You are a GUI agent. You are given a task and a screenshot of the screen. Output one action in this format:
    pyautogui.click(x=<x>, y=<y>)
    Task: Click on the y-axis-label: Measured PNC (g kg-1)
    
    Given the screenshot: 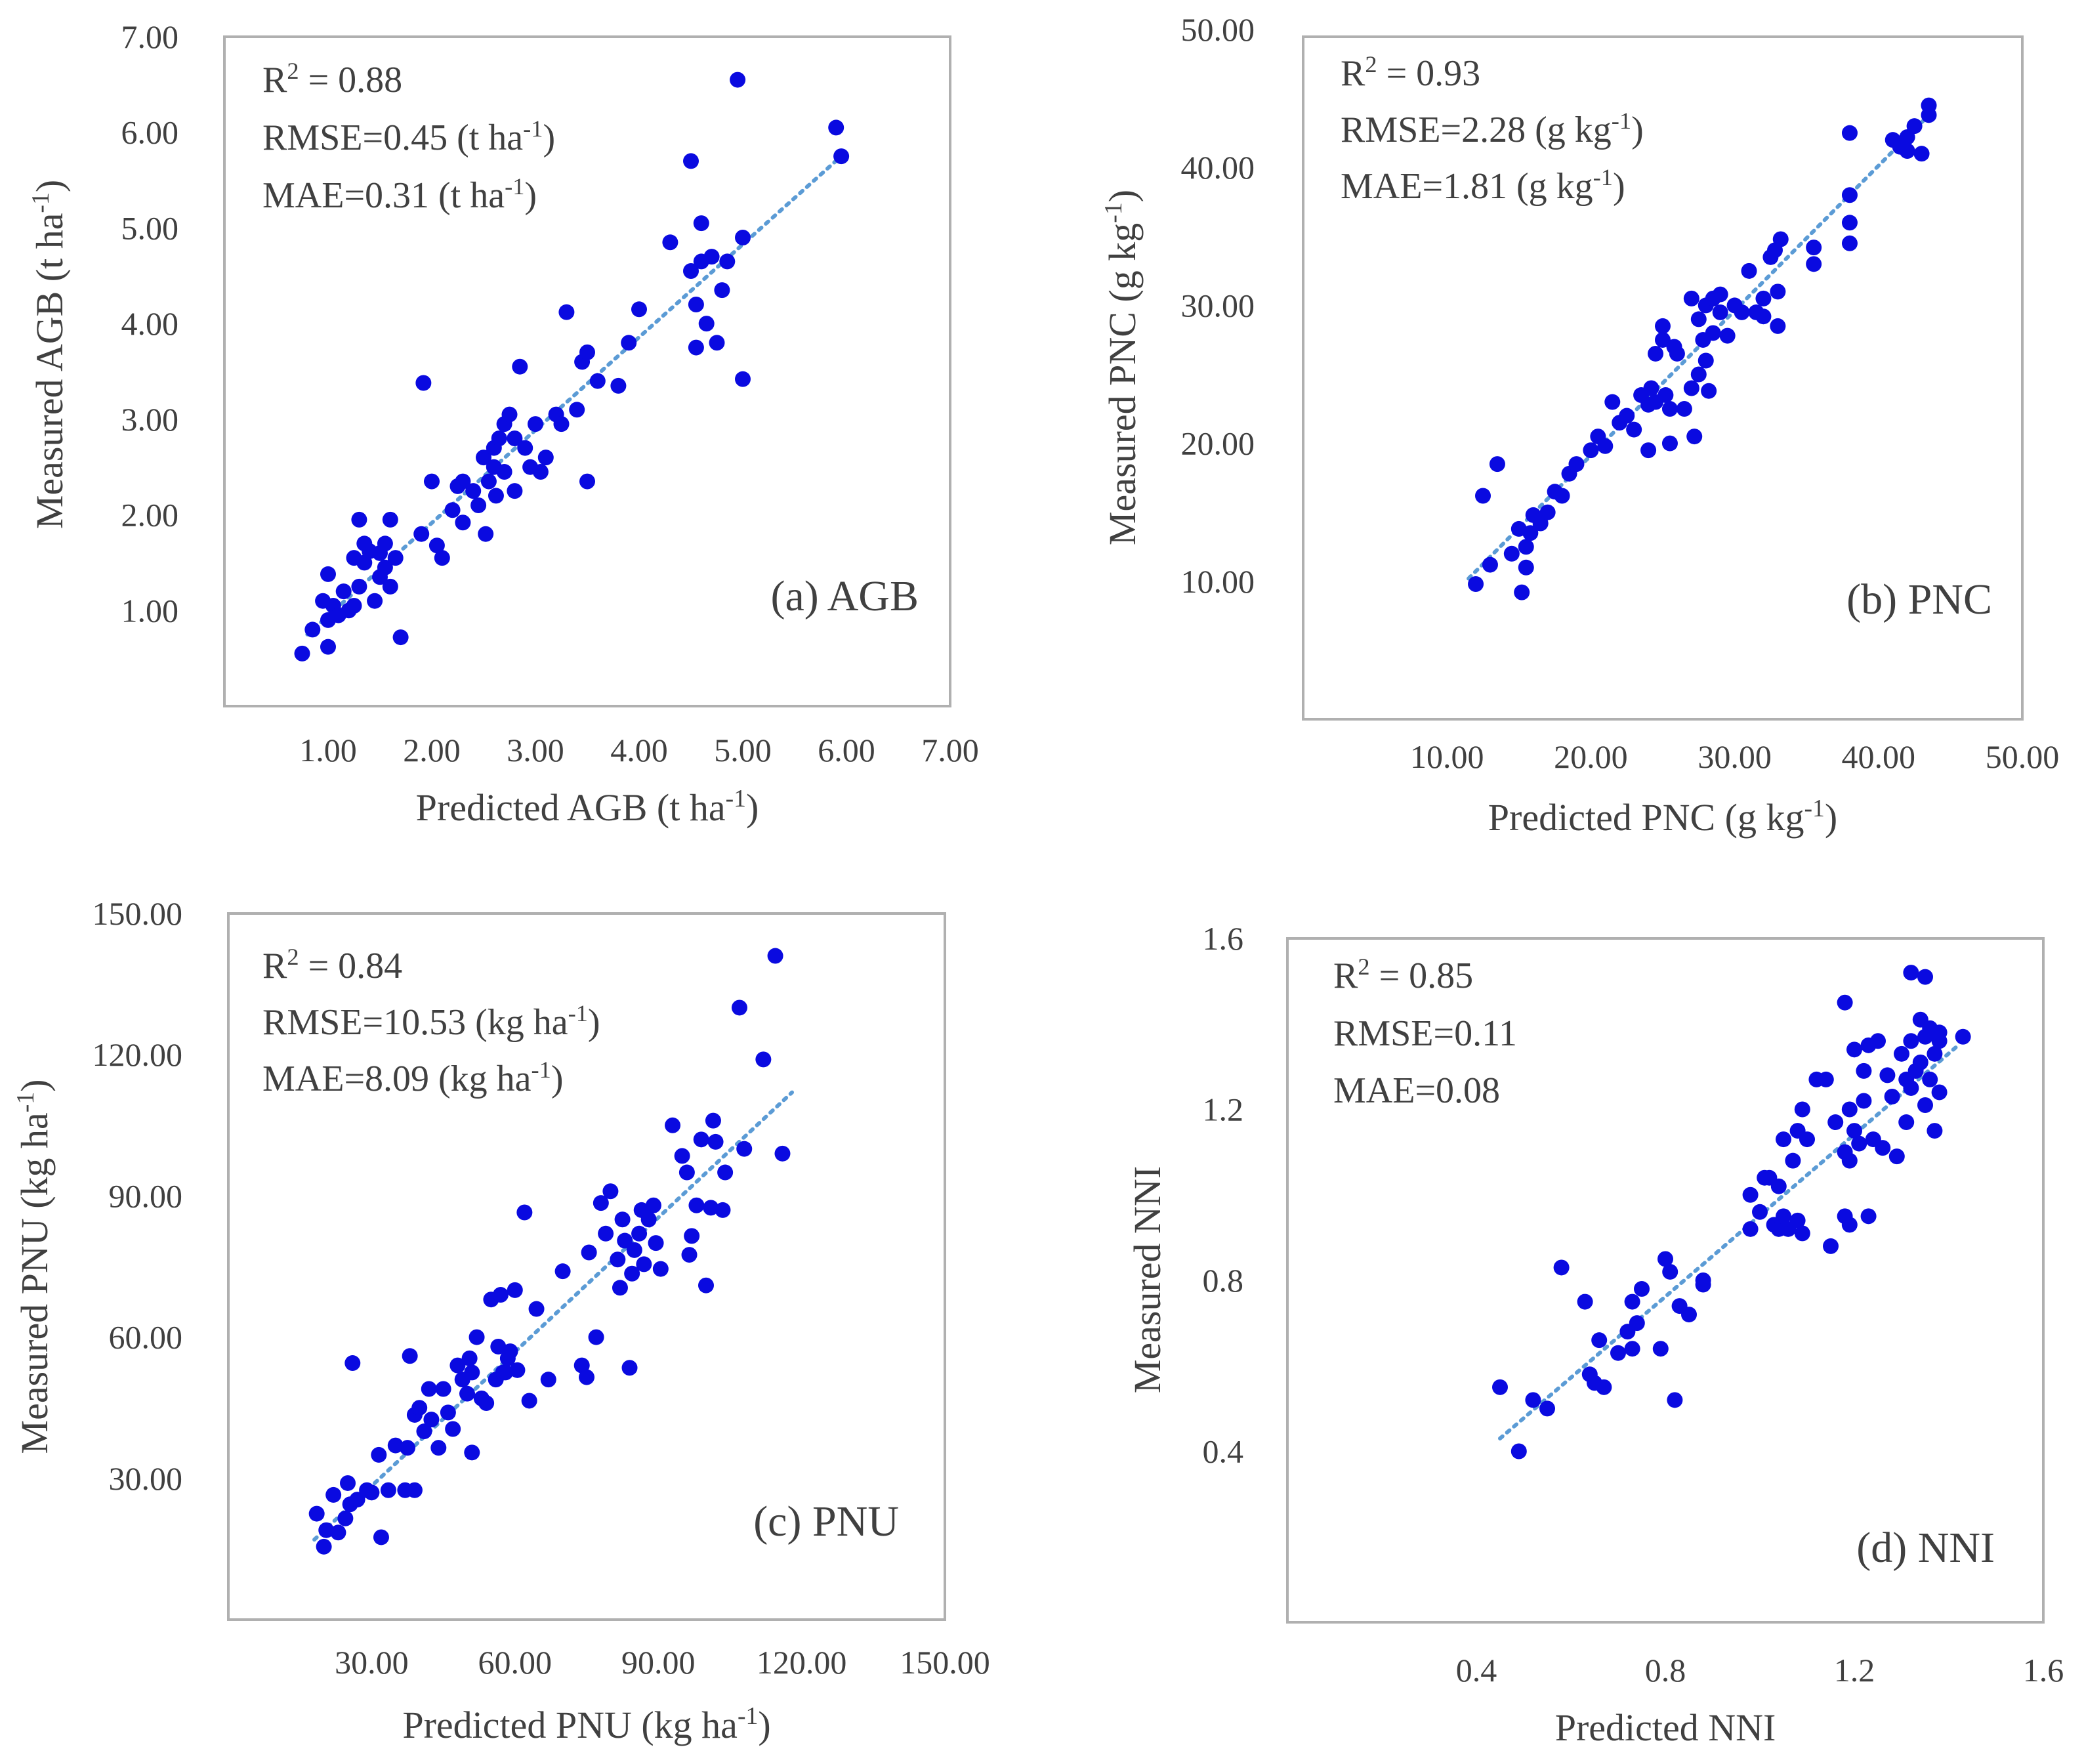 What is the action you would take?
    pyautogui.click(x=1122, y=367)
    